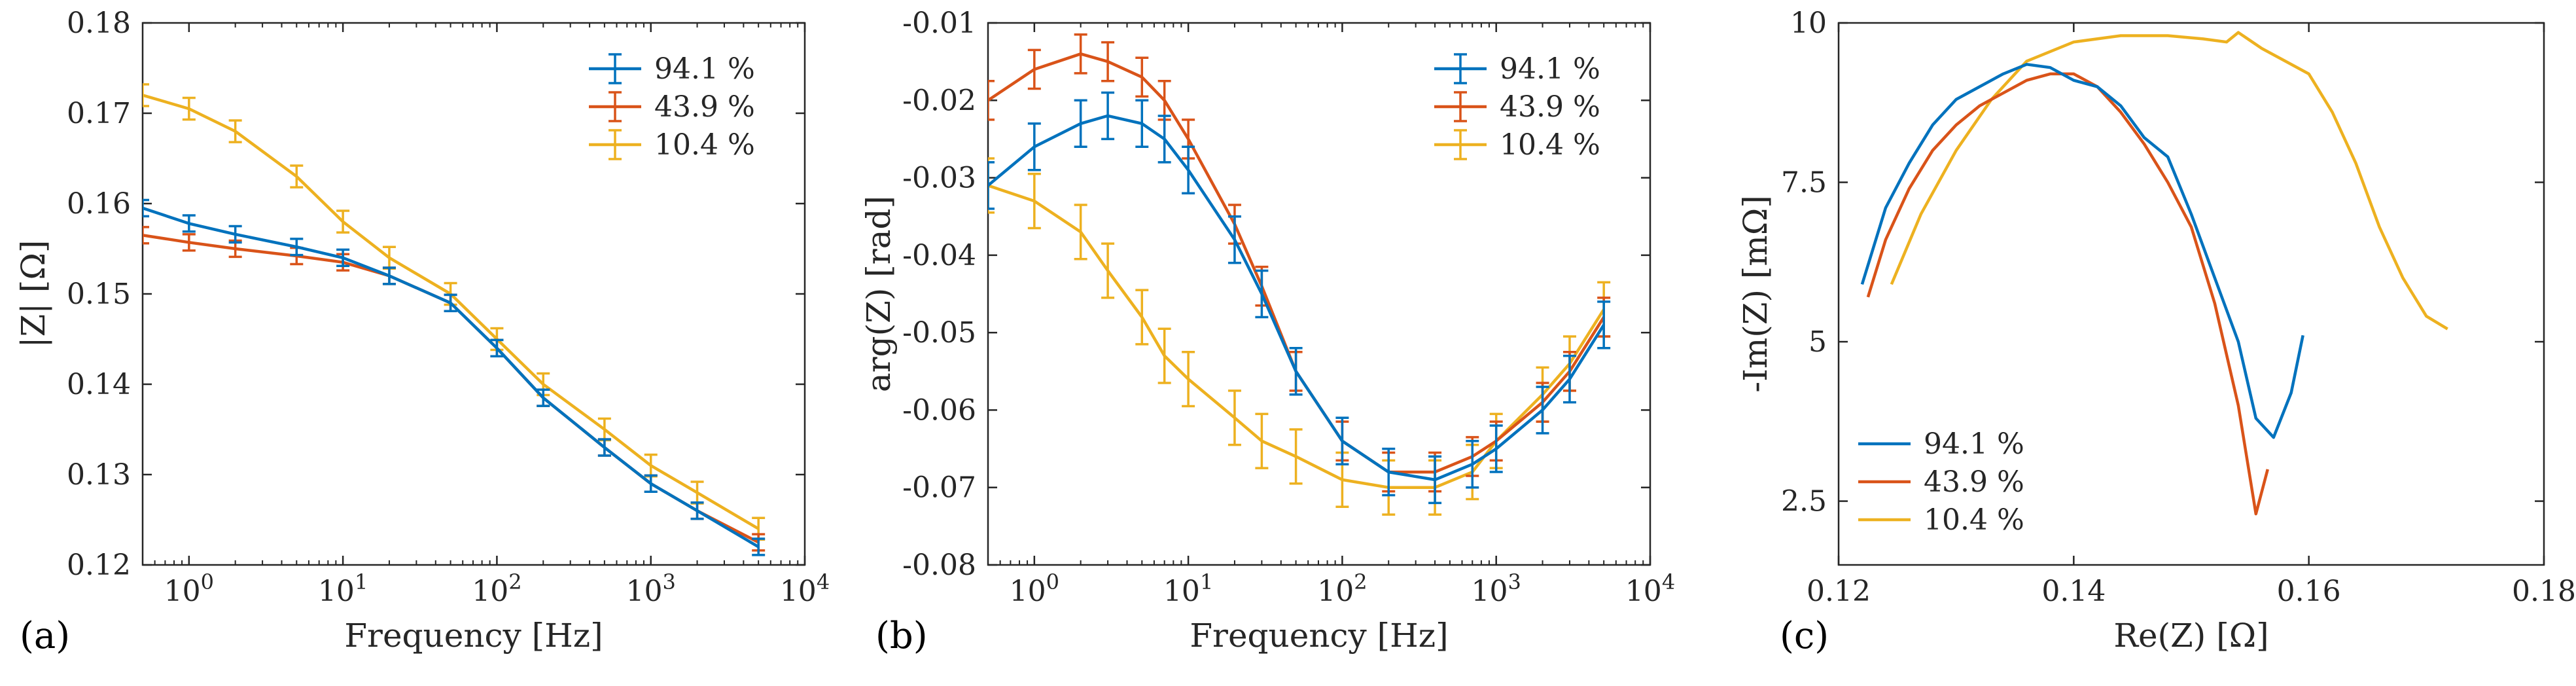  What do you see at coordinates (1755, 294) in the screenshot?
I see `y-axis-label: -Im(Z) [mΩ]` at bounding box center [1755, 294].